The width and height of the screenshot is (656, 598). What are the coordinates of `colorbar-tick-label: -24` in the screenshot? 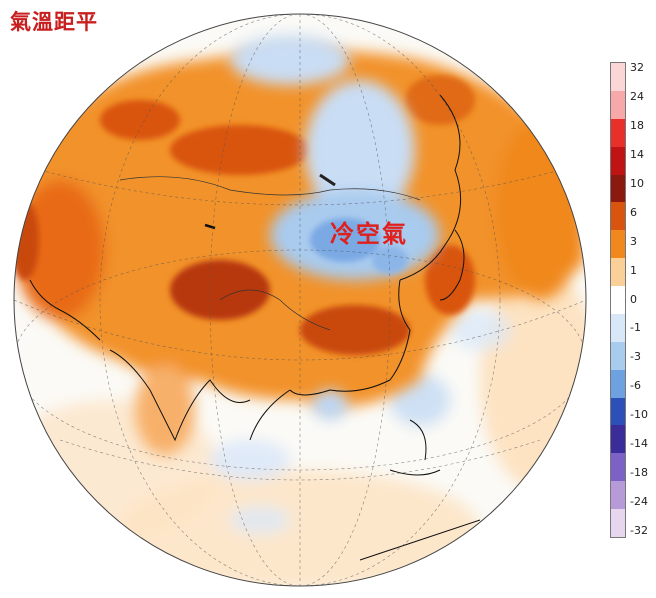 It's located at (639, 502).